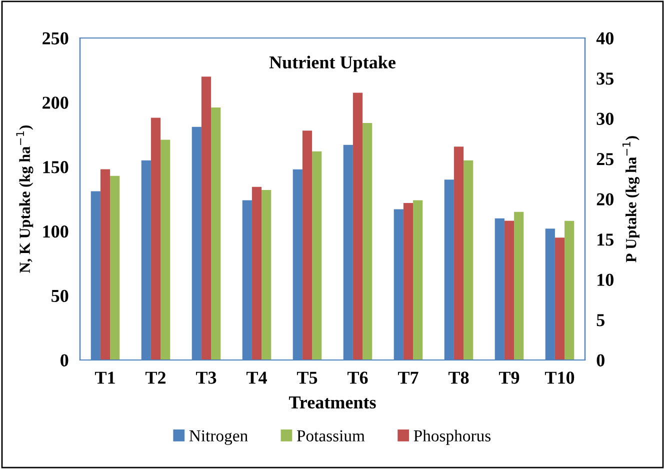 Image resolution: width=665 pixels, height=469 pixels. I want to click on x-tick-label: T10, so click(559, 378).